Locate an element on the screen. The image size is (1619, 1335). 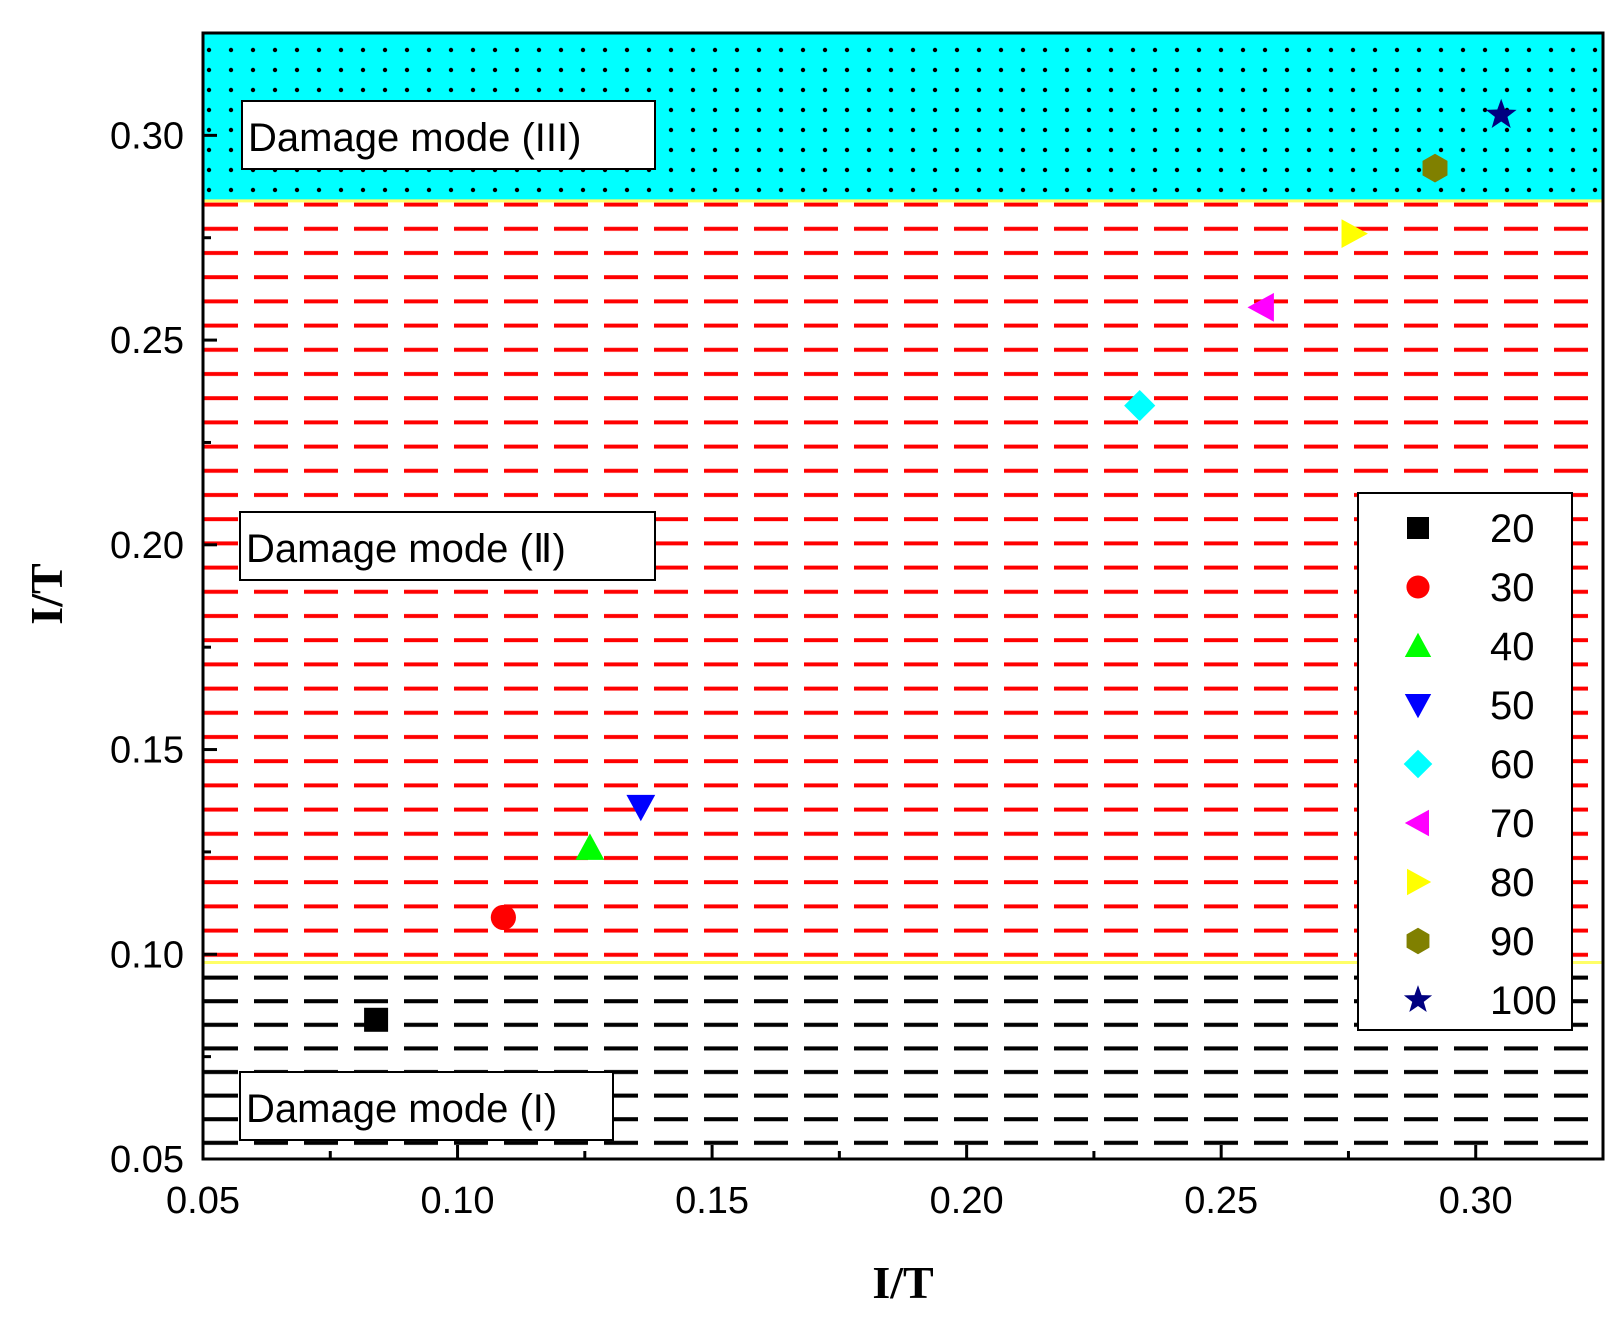
legend-label-100: 100 is located at coordinates (1523, 1001).